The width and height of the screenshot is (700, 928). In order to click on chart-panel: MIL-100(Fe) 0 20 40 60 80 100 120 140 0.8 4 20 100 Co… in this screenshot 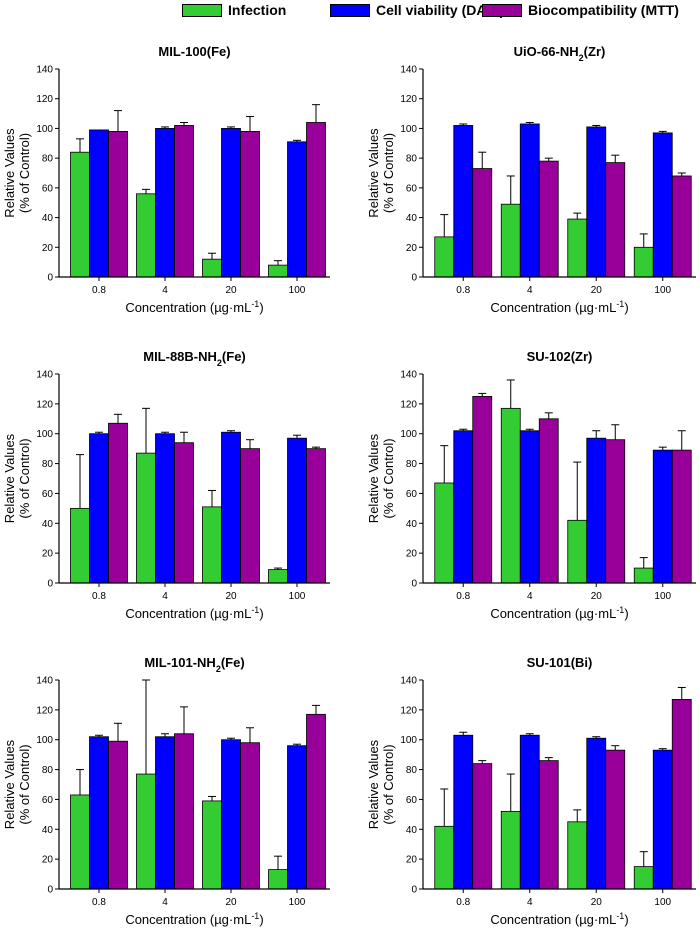, I will do `click(166, 179)`.